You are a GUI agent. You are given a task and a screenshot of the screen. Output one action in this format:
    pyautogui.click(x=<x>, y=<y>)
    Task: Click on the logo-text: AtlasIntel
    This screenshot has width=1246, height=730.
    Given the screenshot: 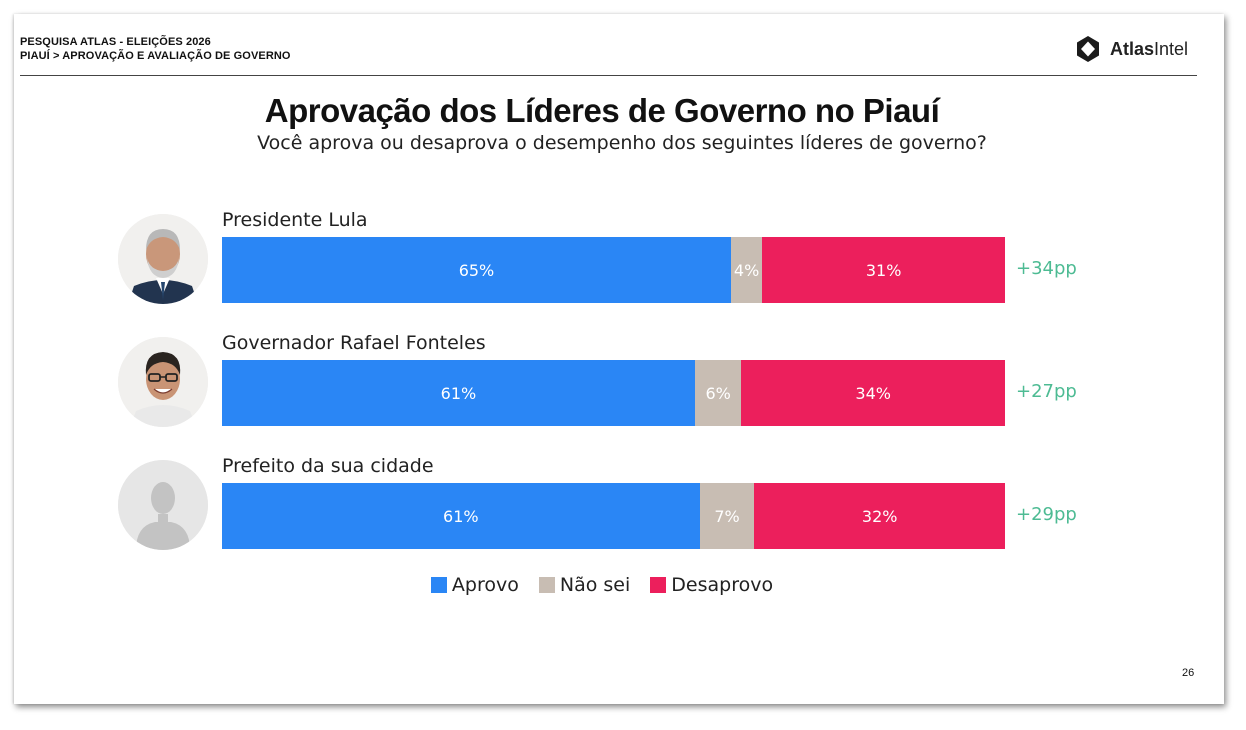 What is the action you would take?
    pyautogui.click(x=1149, y=48)
    